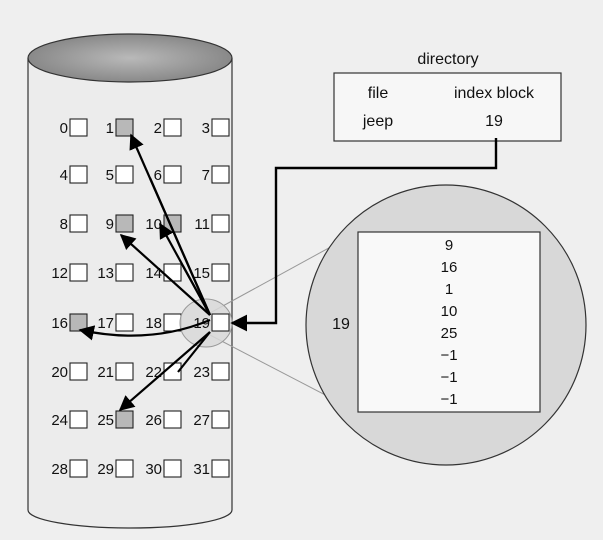 This screenshot has height=540, width=603. I want to click on disk-block-20: 20, so click(69, 371).